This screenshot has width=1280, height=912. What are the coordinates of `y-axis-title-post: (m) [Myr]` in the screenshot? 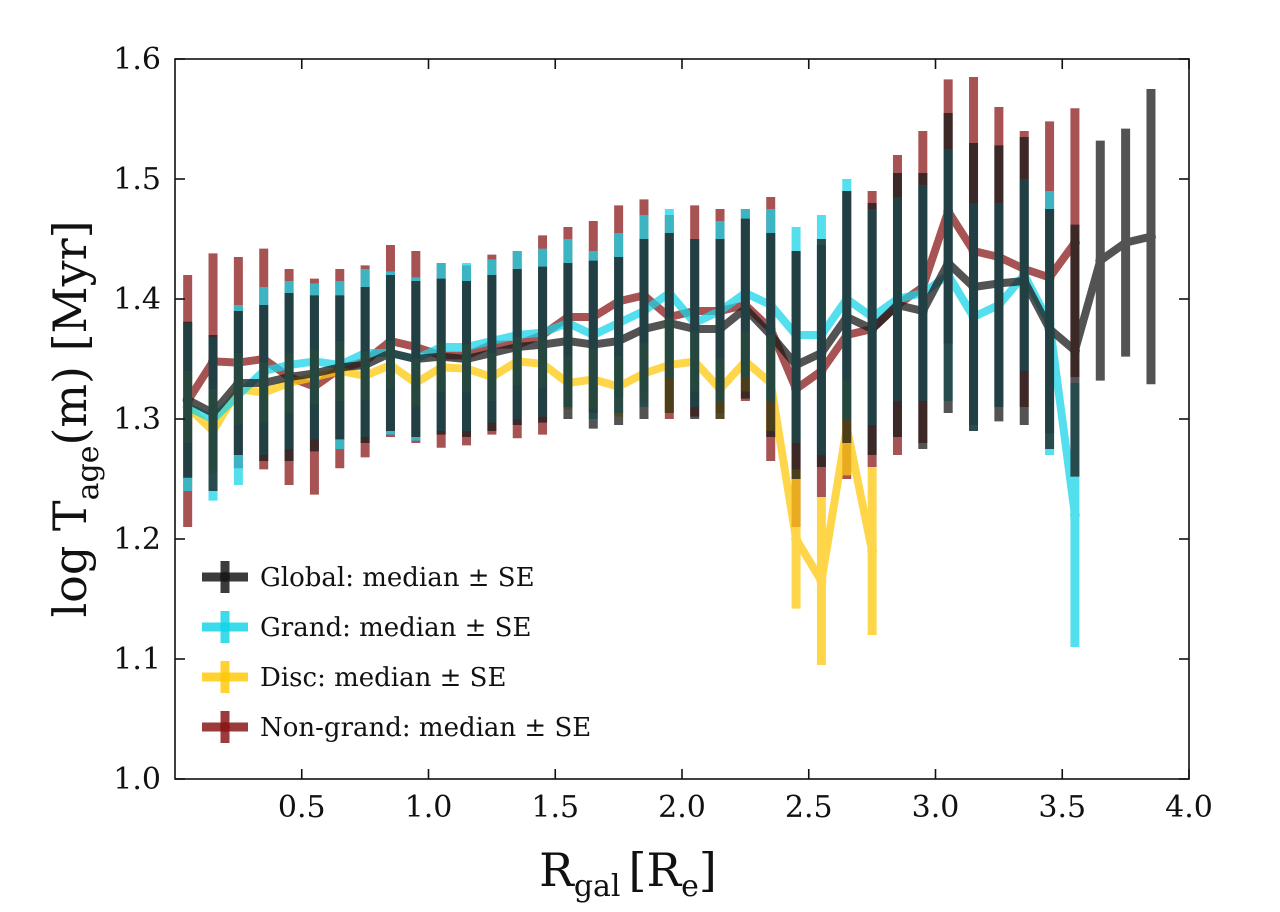 It's located at (70, 332).